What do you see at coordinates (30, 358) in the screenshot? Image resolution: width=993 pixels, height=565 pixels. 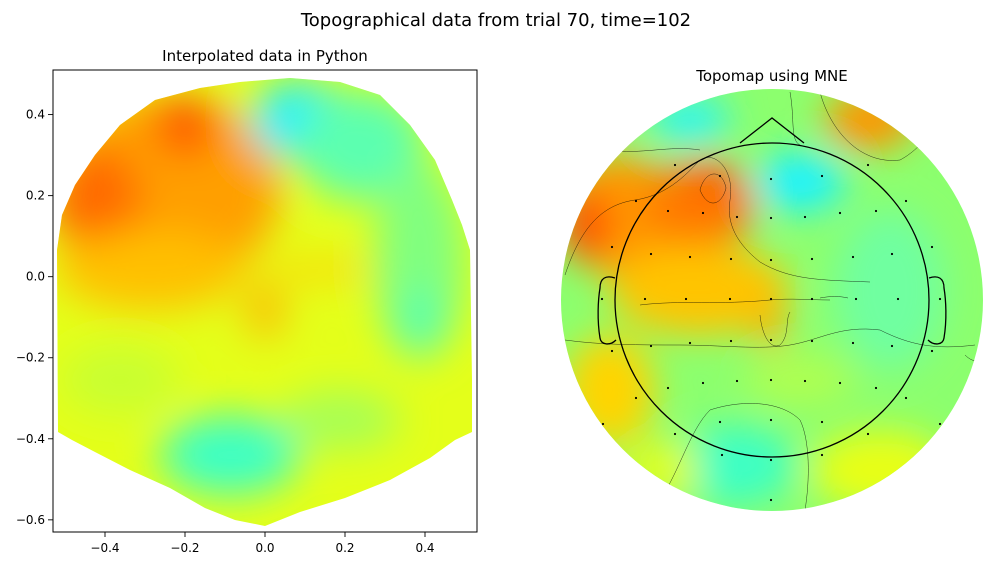 I see `y-tick-label: −0.2` at bounding box center [30, 358].